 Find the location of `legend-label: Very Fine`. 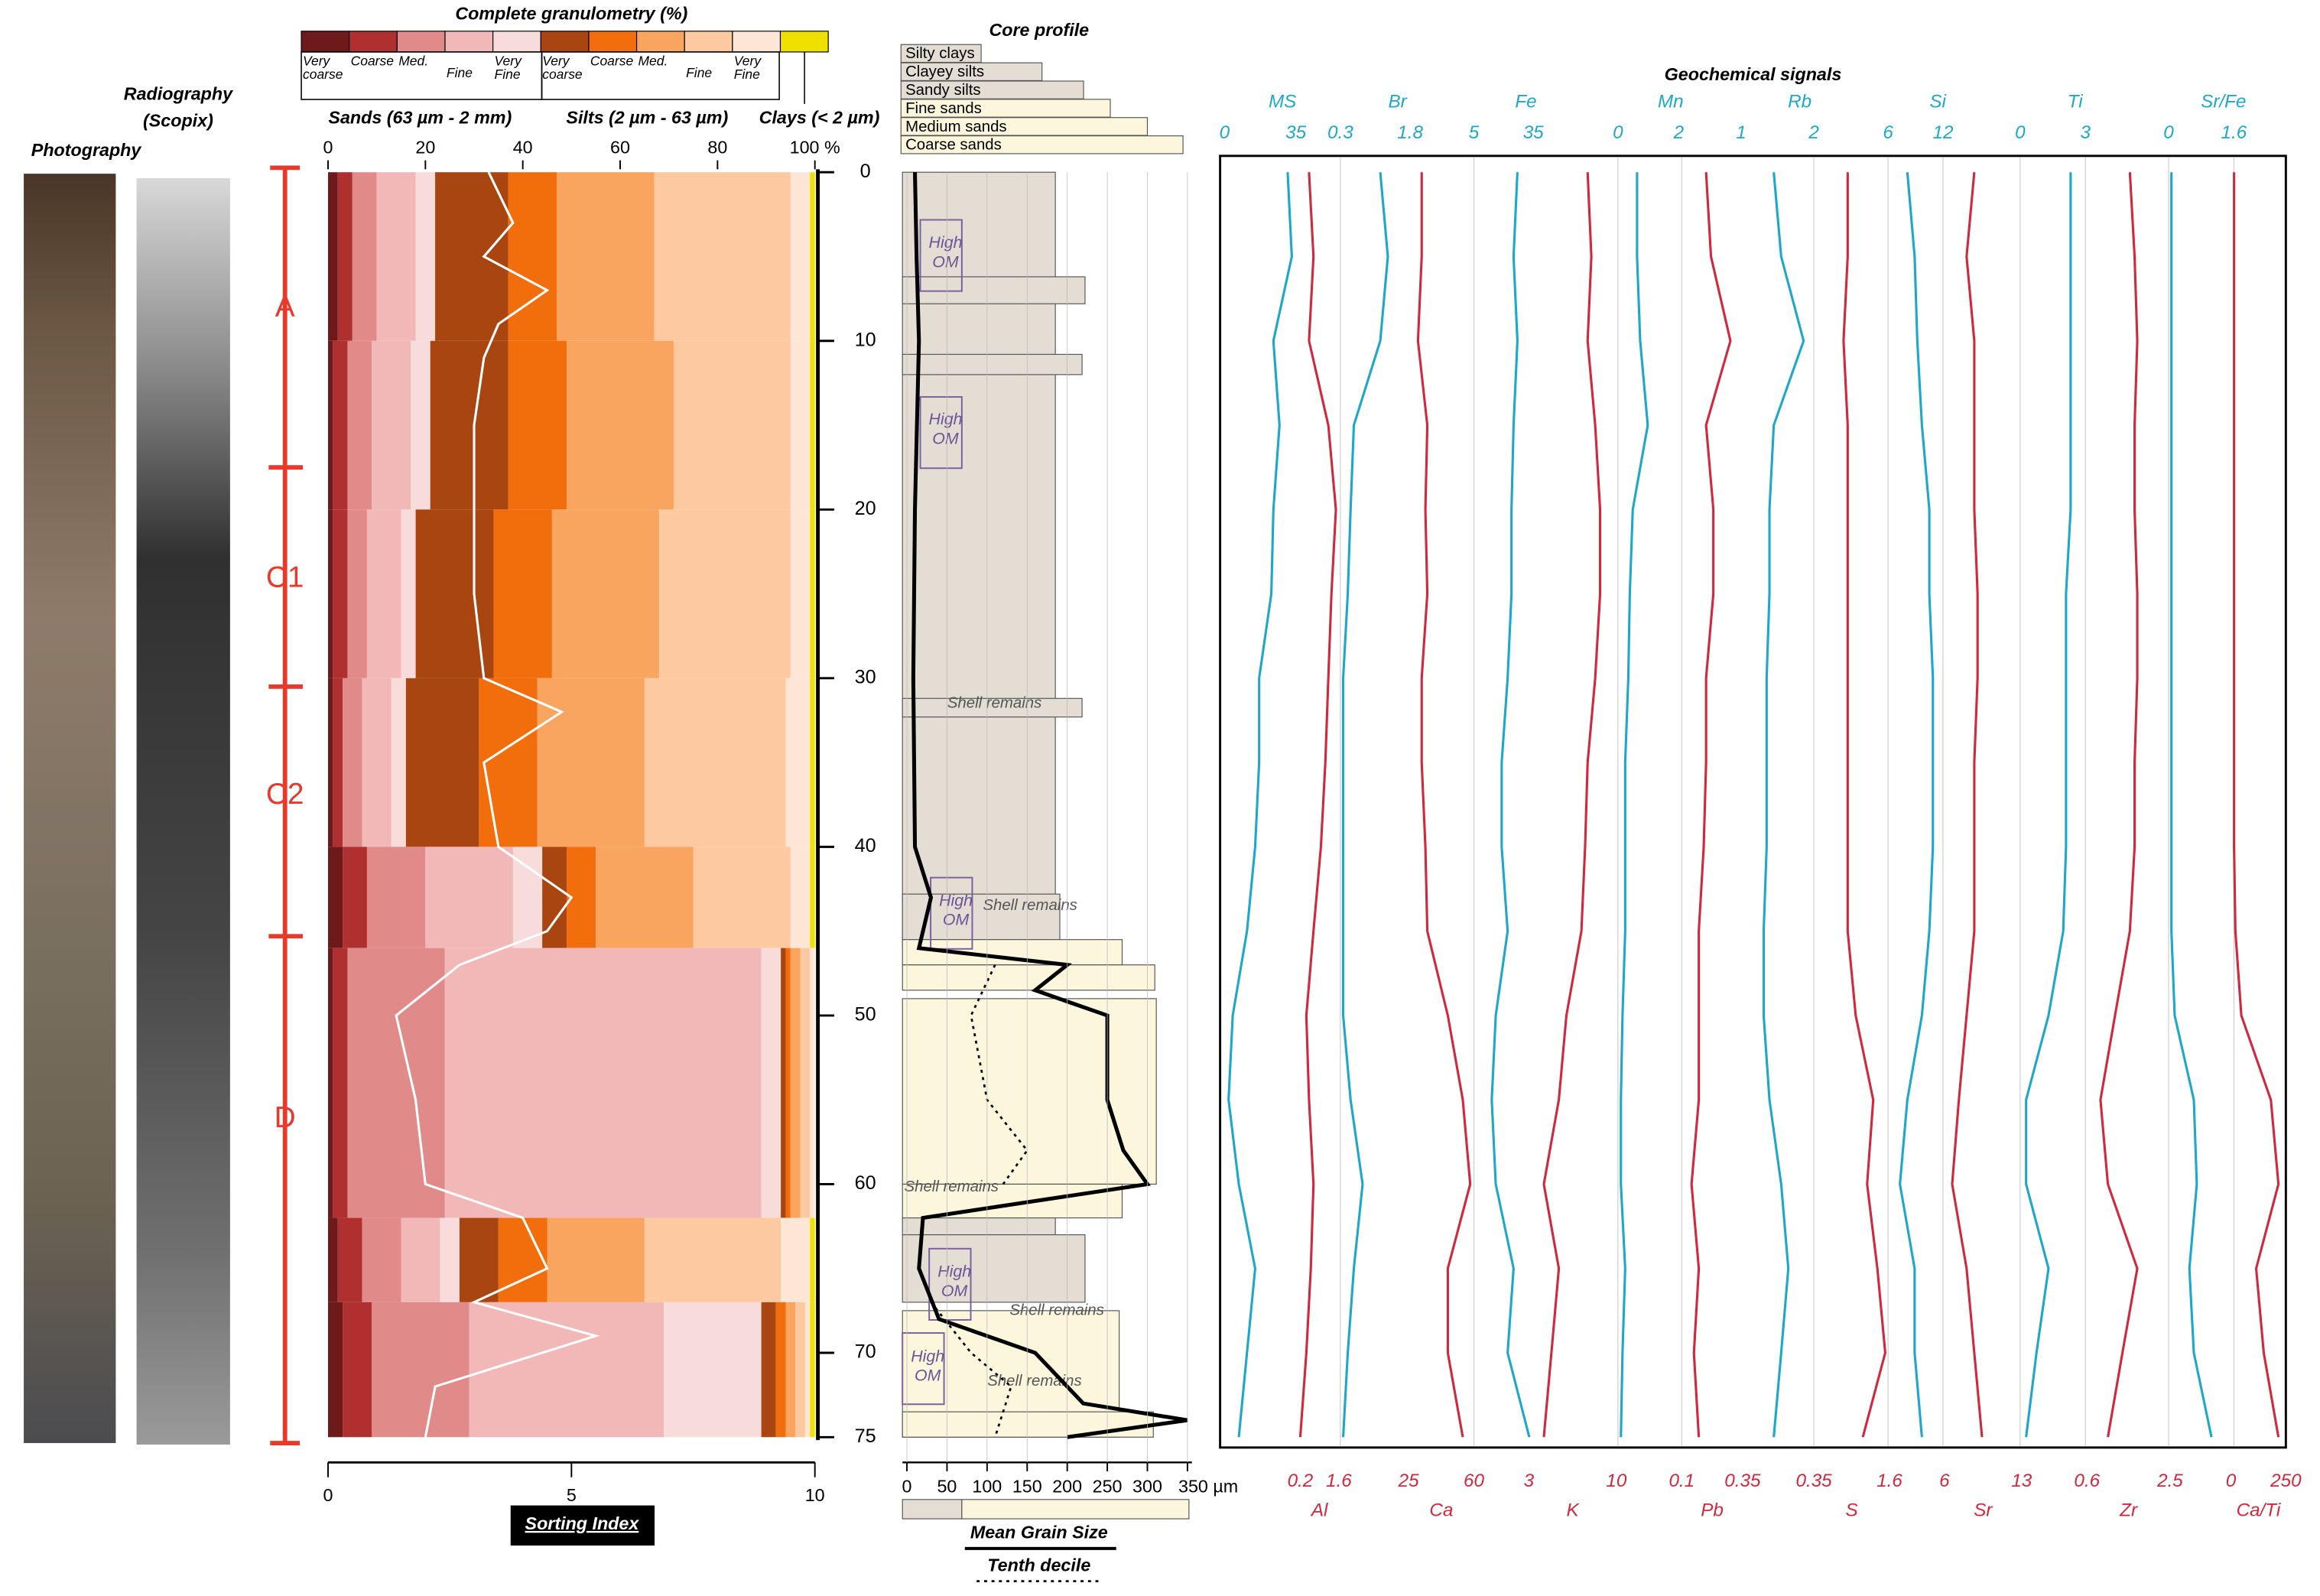

legend-label: Very Fine is located at coordinates (747, 68).